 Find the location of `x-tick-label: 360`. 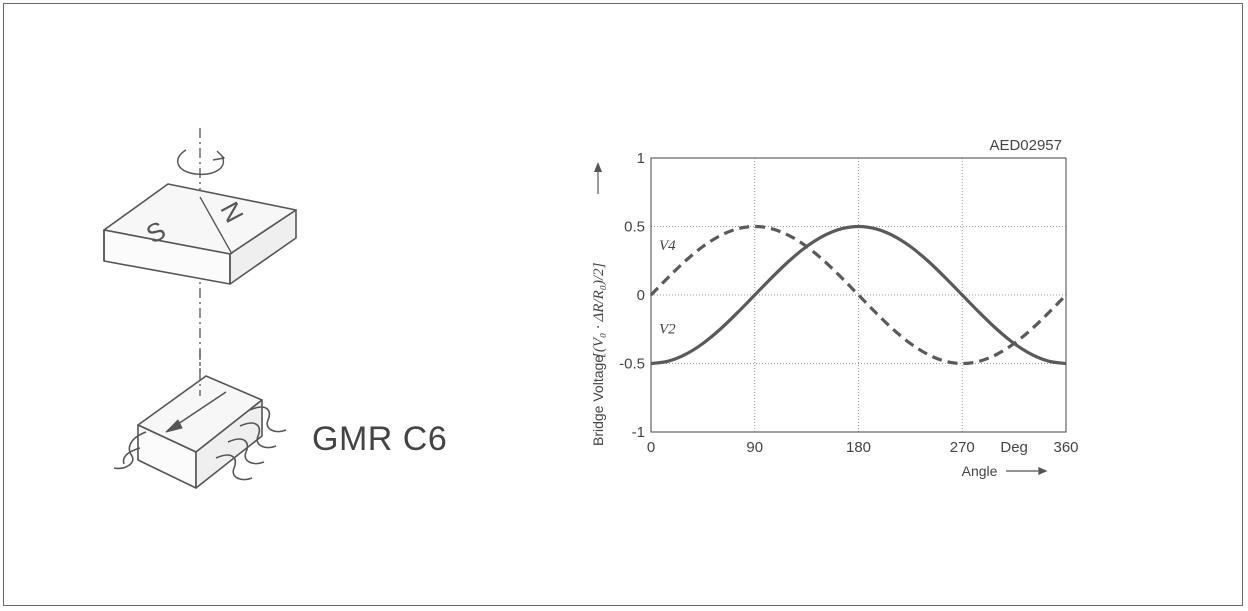

x-tick-label: 360 is located at coordinates (1065, 447).